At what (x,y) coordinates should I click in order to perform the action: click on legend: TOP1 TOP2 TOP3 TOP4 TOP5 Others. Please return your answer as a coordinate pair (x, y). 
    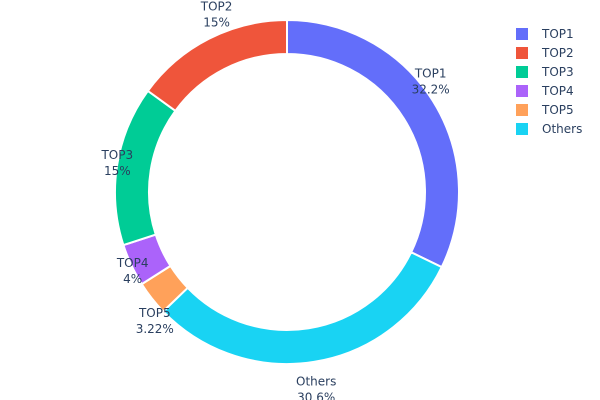
    Looking at the image, I should click on (549, 81).